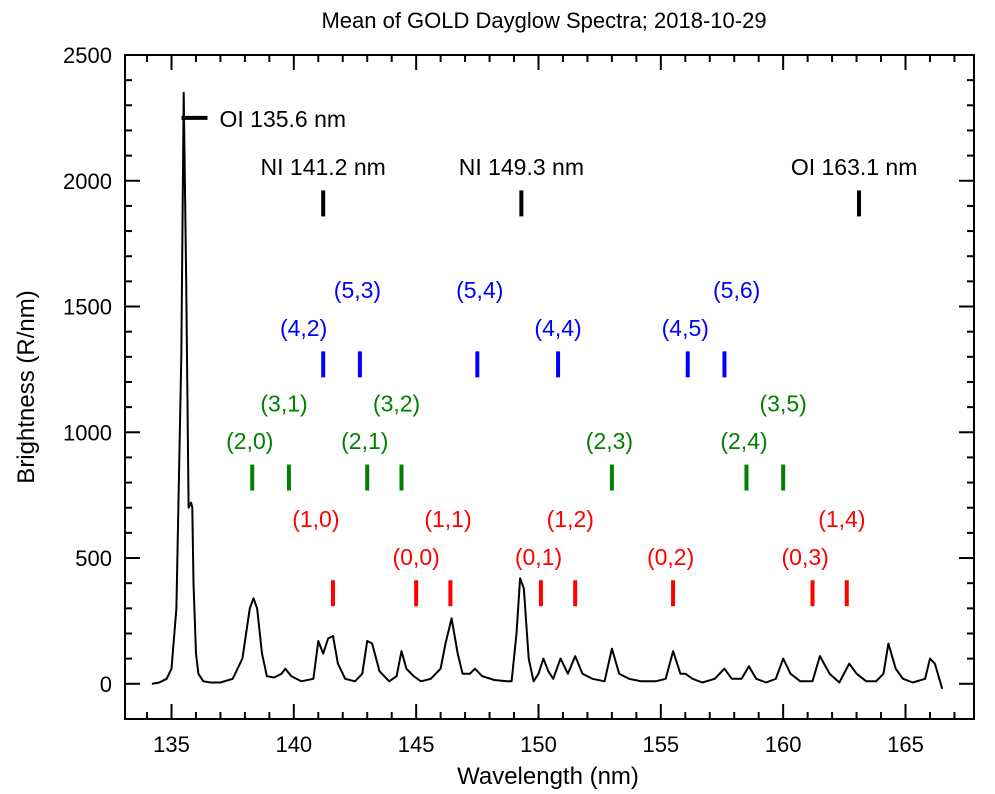 This screenshot has height=794, width=995. I want to click on line-marker-label: (1,4), so click(841, 519).